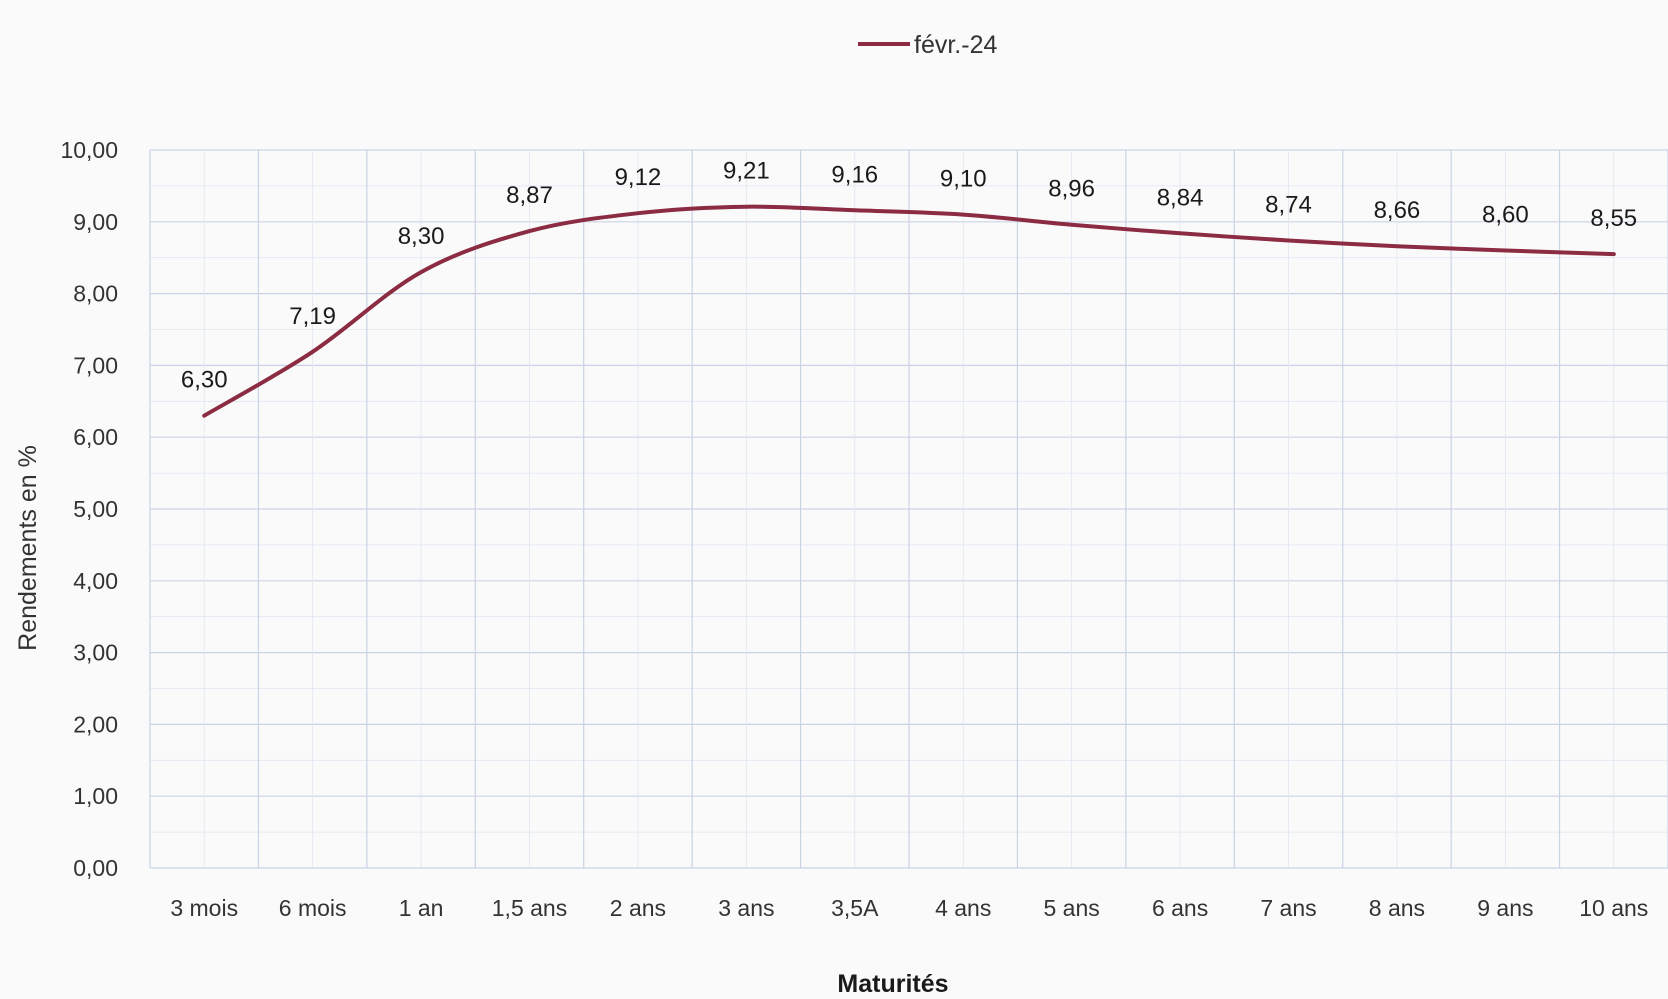 The height and width of the screenshot is (999, 1668). I want to click on y-tick-label: 6,00, so click(95, 437).